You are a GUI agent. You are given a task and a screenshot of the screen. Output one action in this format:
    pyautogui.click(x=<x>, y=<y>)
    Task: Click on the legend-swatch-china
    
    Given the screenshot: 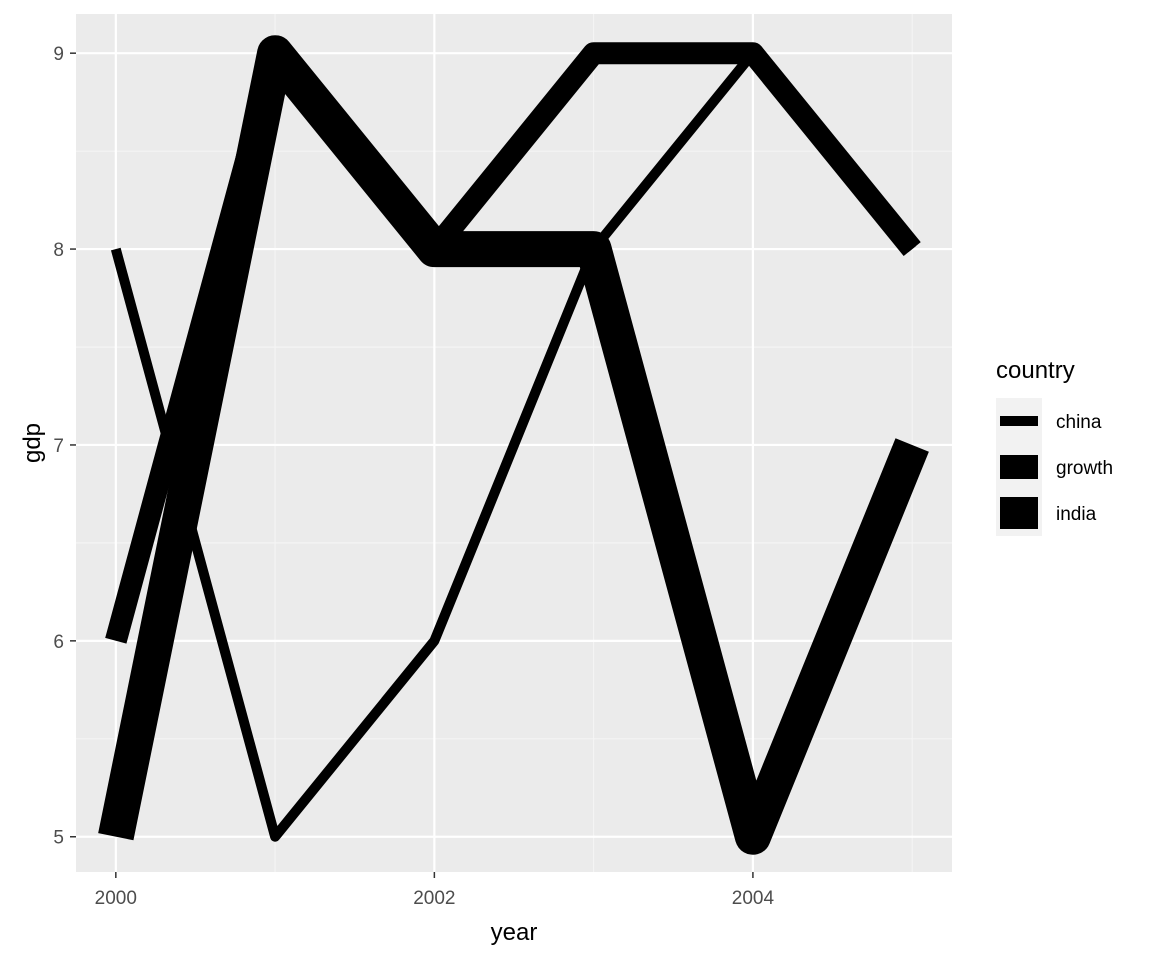 What is the action you would take?
    pyautogui.click(x=1019, y=421)
    